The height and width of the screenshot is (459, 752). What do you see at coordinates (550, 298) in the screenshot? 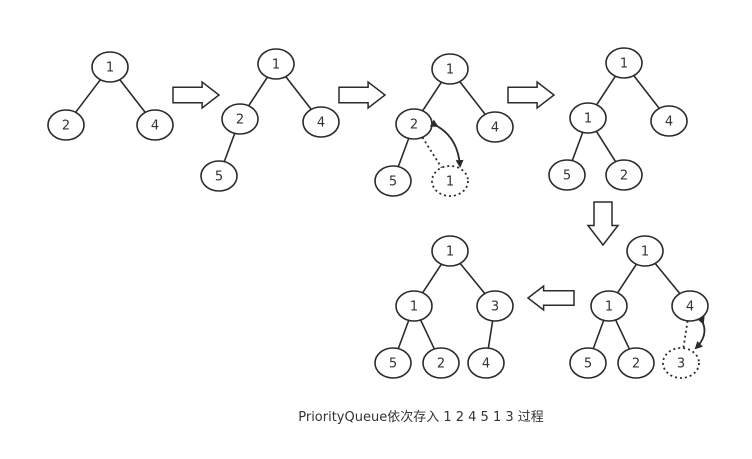
I see `step-arrow-left` at bounding box center [550, 298].